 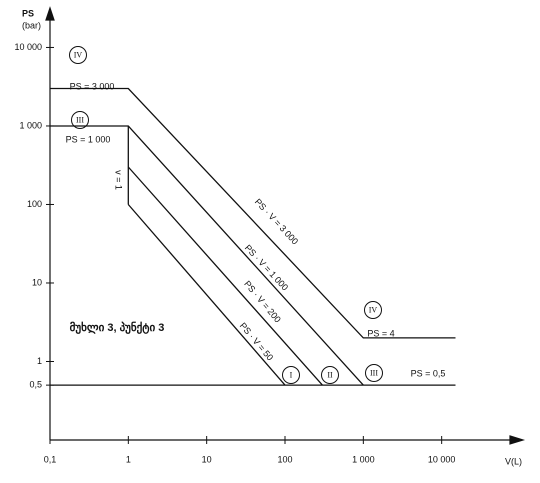 What do you see at coordinates (28, 13) in the screenshot?
I see `y-axis-label: PS` at bounding box center [28, 13].